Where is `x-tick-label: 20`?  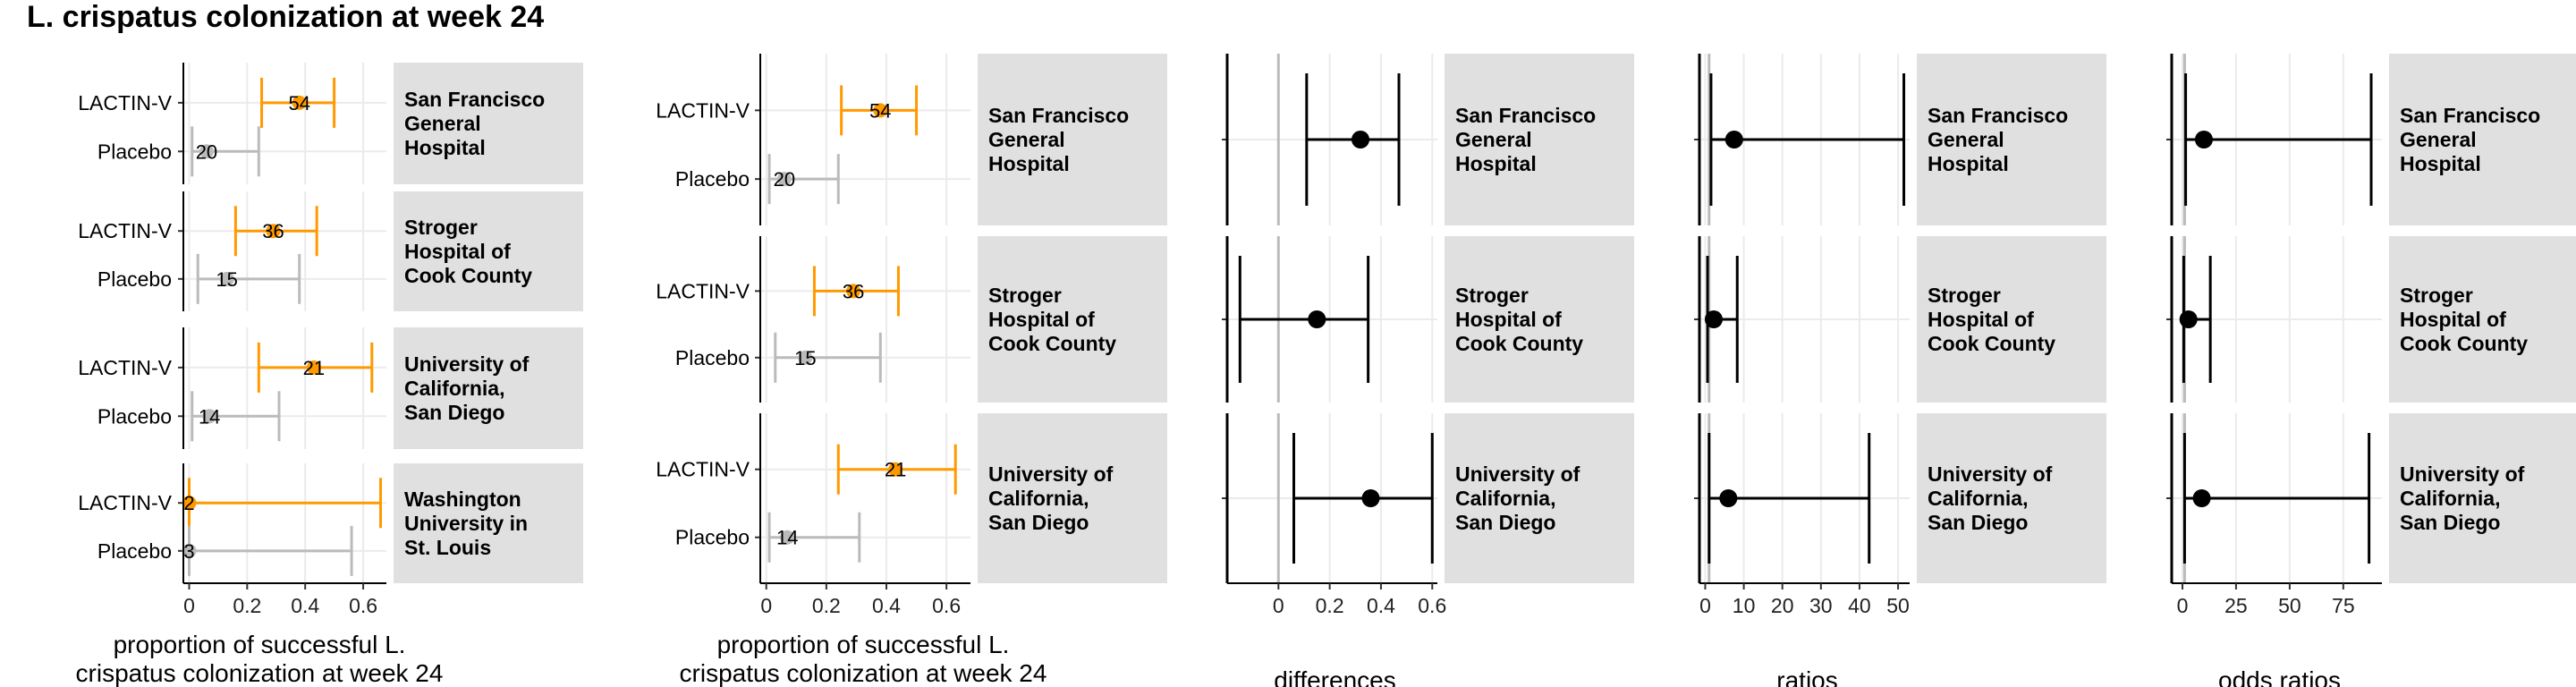 x-tick-label: 20 is located at coordinates (1782, 605).